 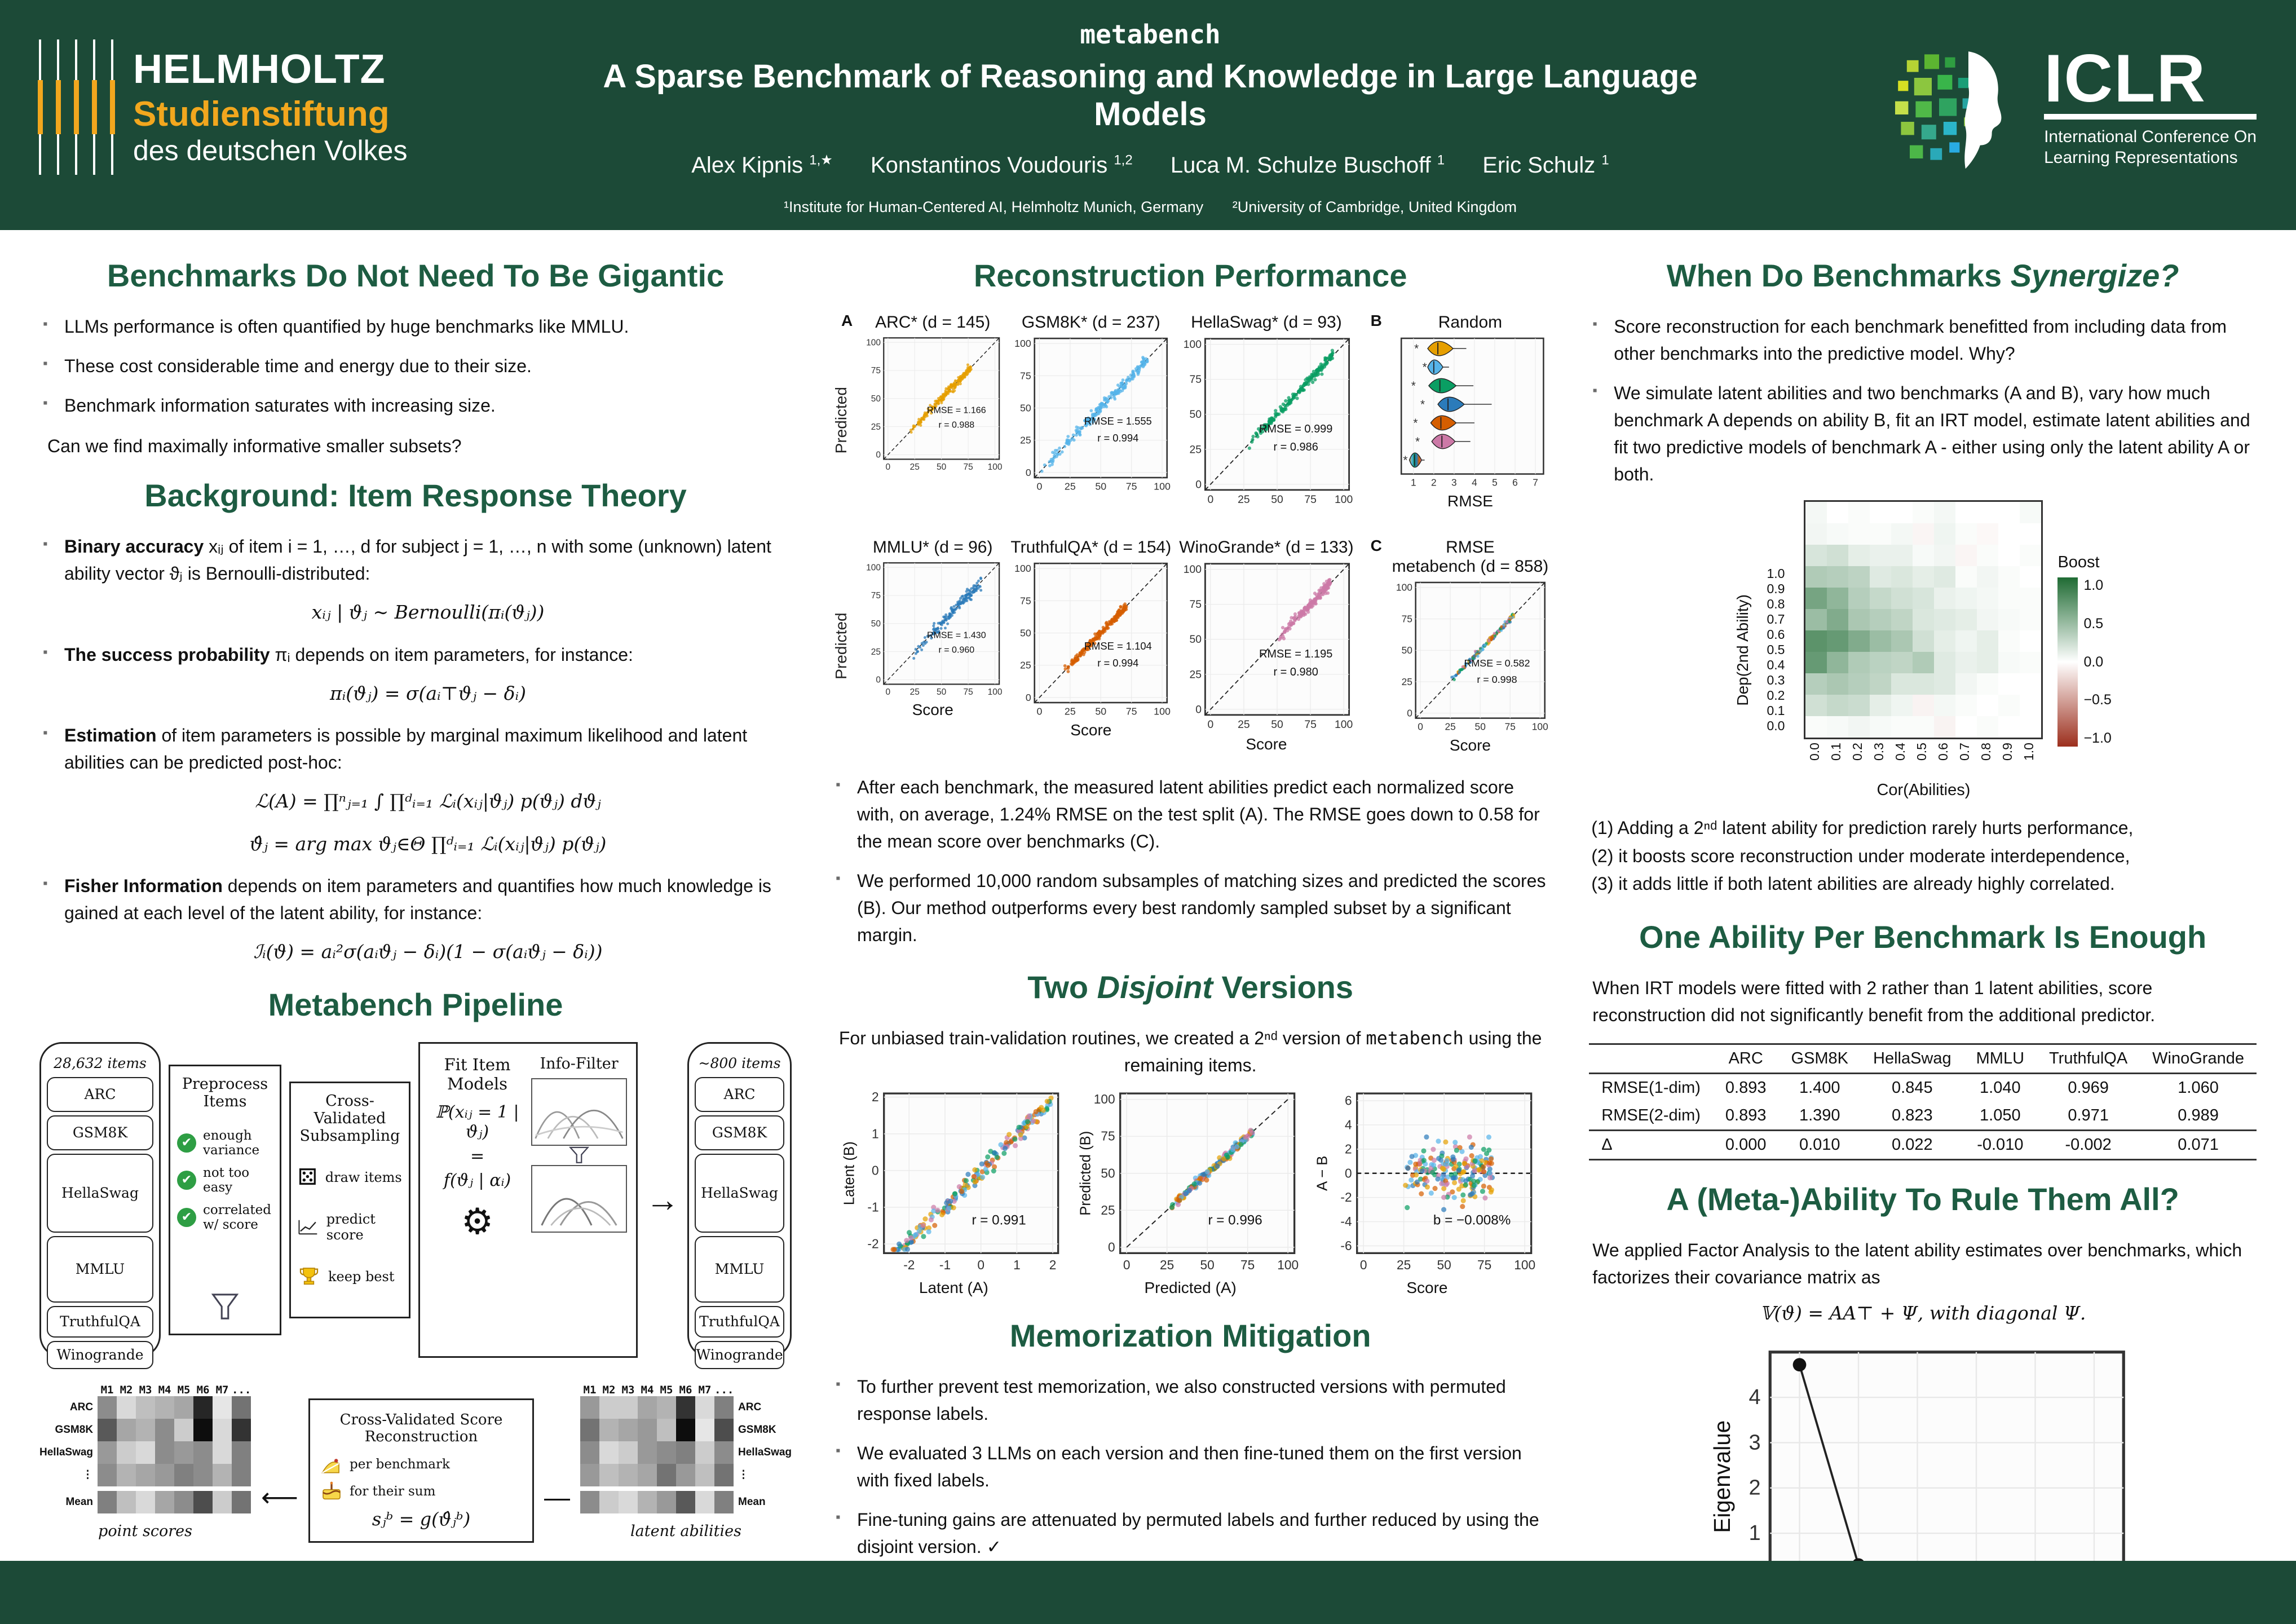 I want to click on panel-label-a: A, so click(x=847, y=320).